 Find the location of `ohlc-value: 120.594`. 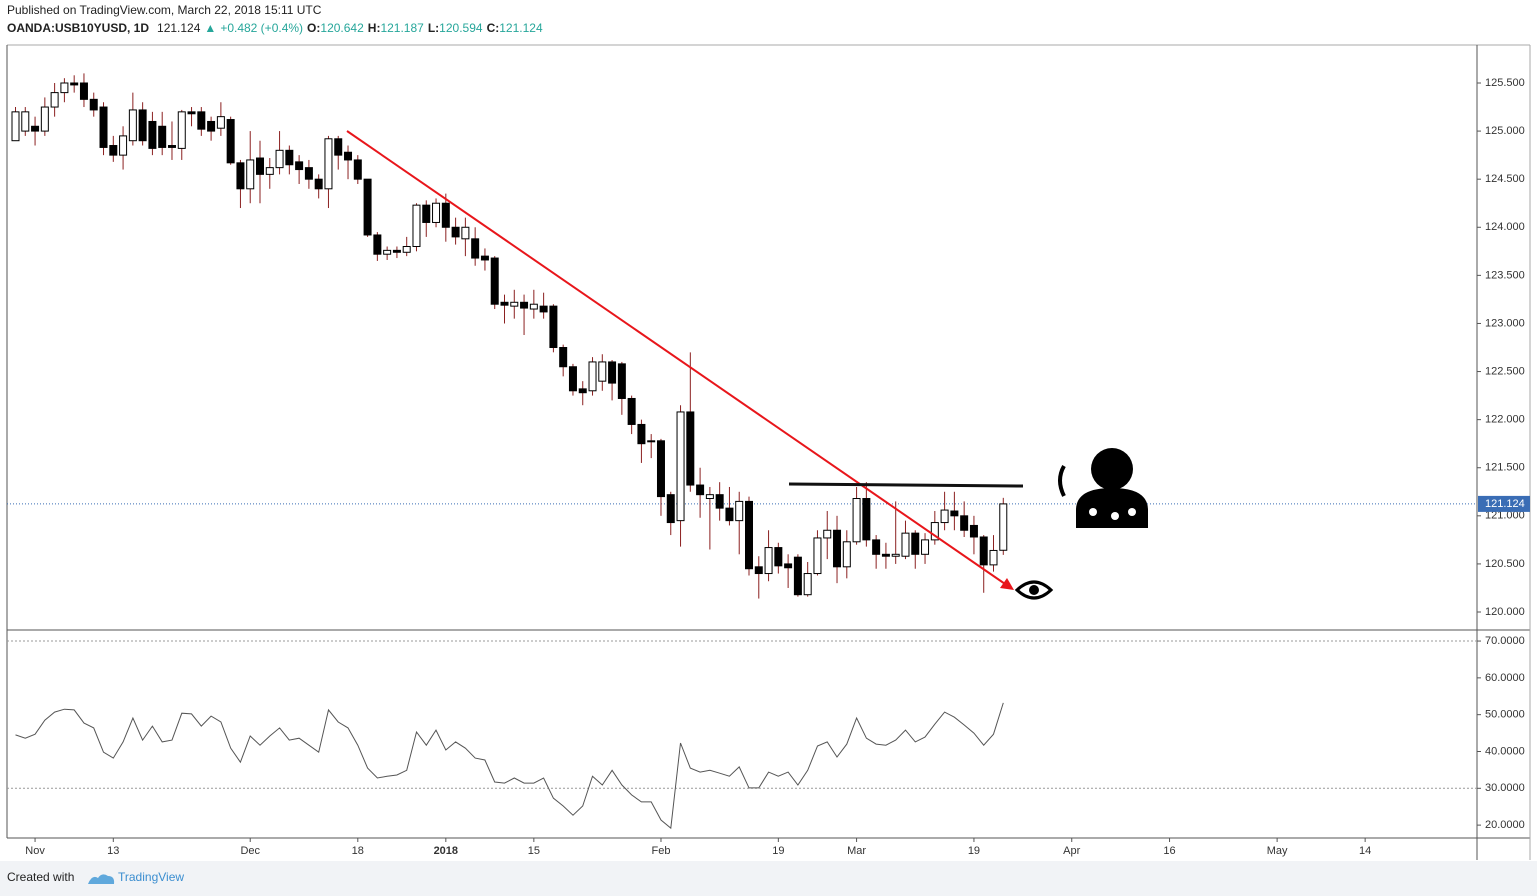

ohlc-value: 120.594 is located at coordinates (461, 28).